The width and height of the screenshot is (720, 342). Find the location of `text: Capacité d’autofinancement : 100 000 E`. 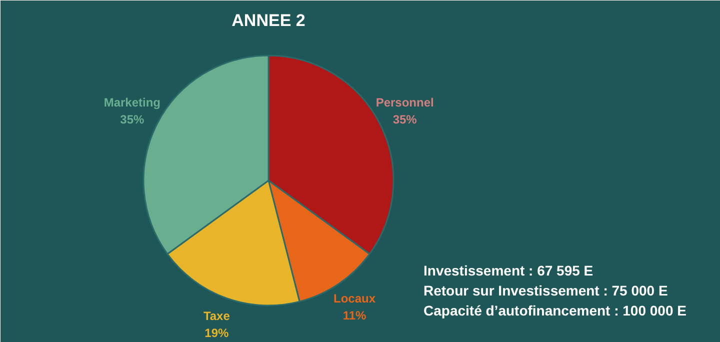

text: Capacité d’autofinancement : 100 000 E is located at coordinates (555, 310).